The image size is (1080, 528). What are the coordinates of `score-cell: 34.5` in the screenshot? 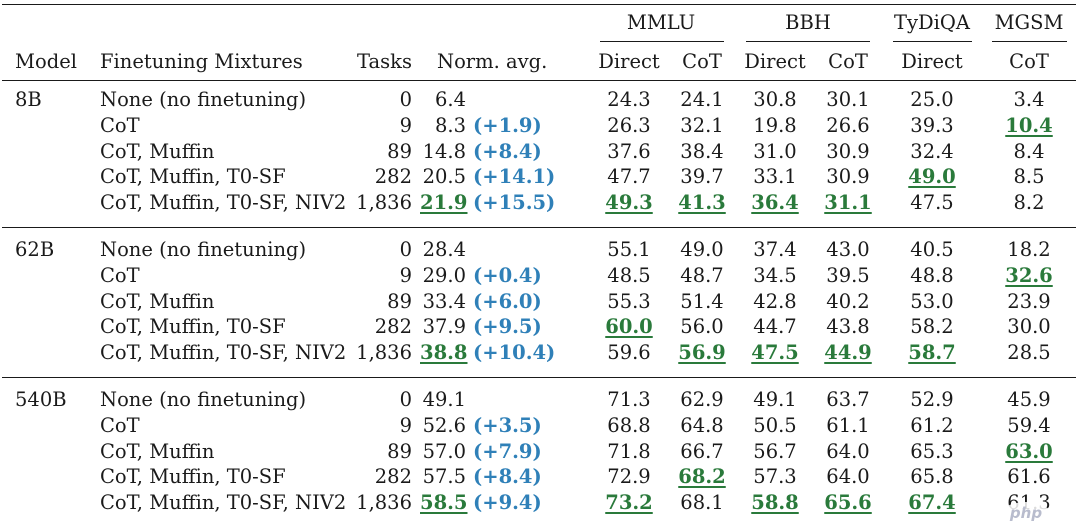 It's located at (775, 275).